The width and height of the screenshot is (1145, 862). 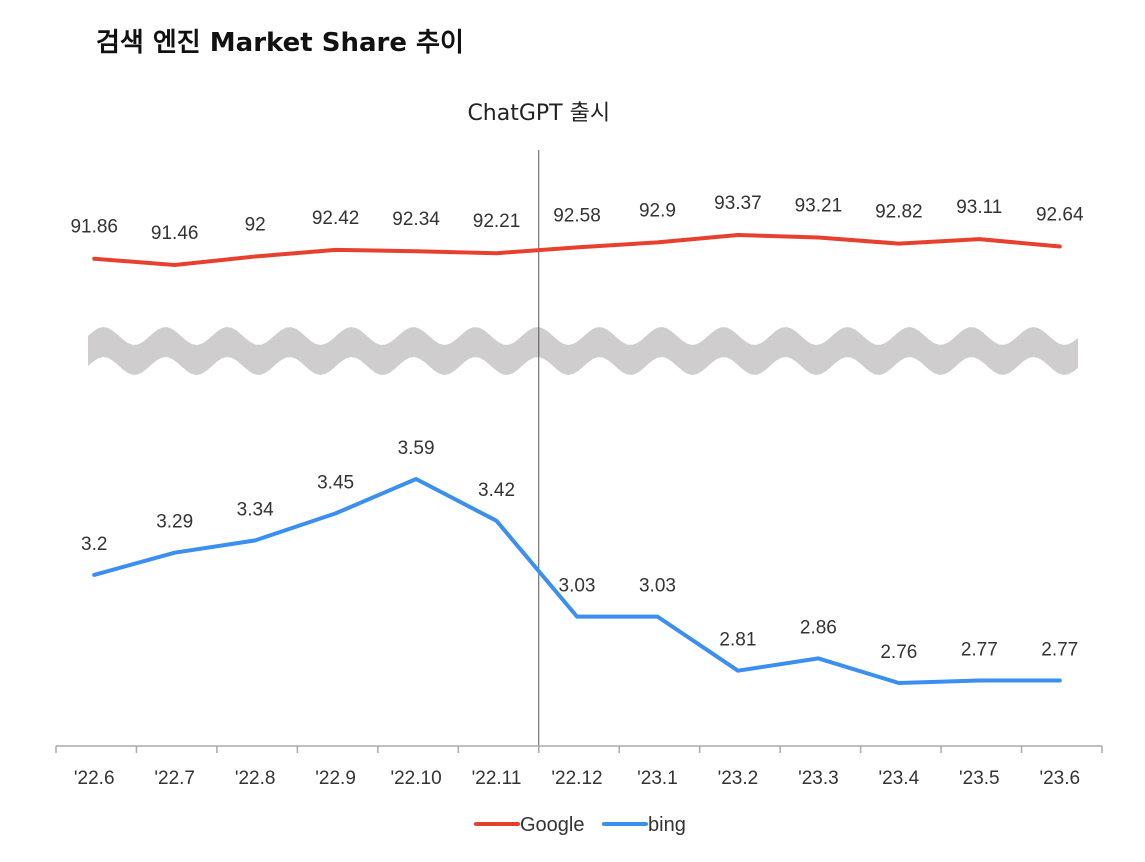 I want to click on data-label-google: 92.21, so click(x=497, y=221).